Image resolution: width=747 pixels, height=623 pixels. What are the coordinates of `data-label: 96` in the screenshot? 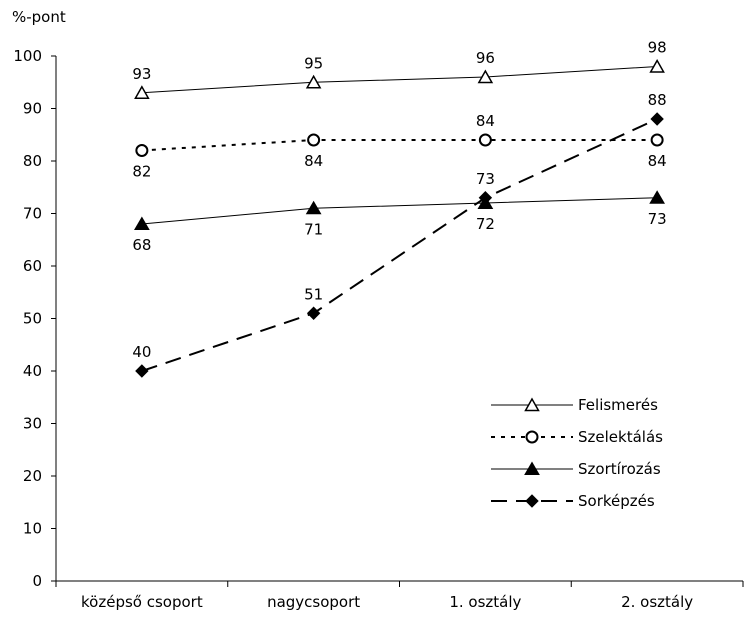 It's located at (485, 58).